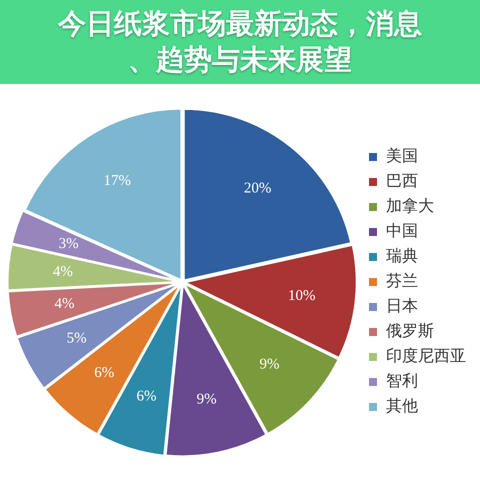 This screenshot has width=480, height=480. I want to click on legend-label: 巴西, so click(402, 181).